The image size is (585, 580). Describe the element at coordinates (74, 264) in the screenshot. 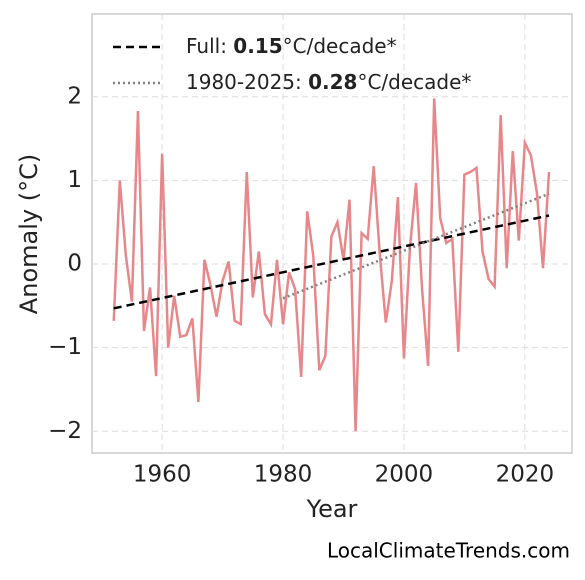

I see `y-tick-label: 0` at that location.